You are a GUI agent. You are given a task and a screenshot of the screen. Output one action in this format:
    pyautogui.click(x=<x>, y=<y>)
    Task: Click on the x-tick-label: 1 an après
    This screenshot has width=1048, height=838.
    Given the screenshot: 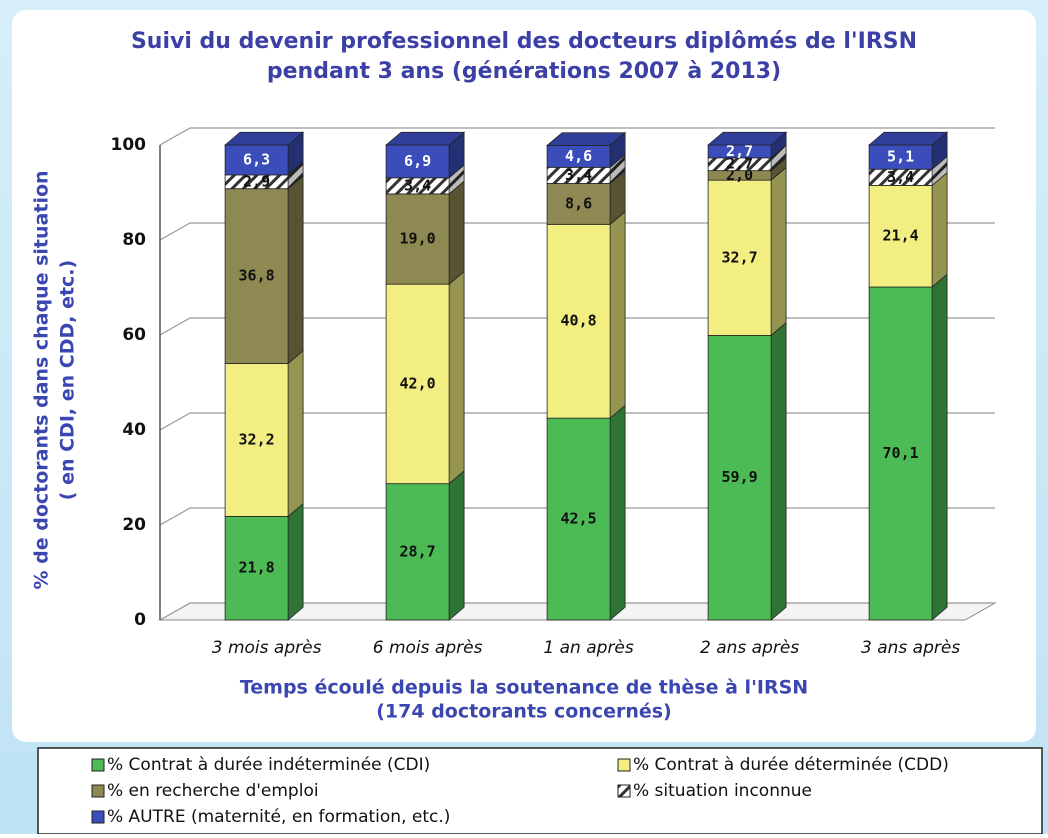 What is the action you would take?
    pyautogui.click(x=588, y=648)
    